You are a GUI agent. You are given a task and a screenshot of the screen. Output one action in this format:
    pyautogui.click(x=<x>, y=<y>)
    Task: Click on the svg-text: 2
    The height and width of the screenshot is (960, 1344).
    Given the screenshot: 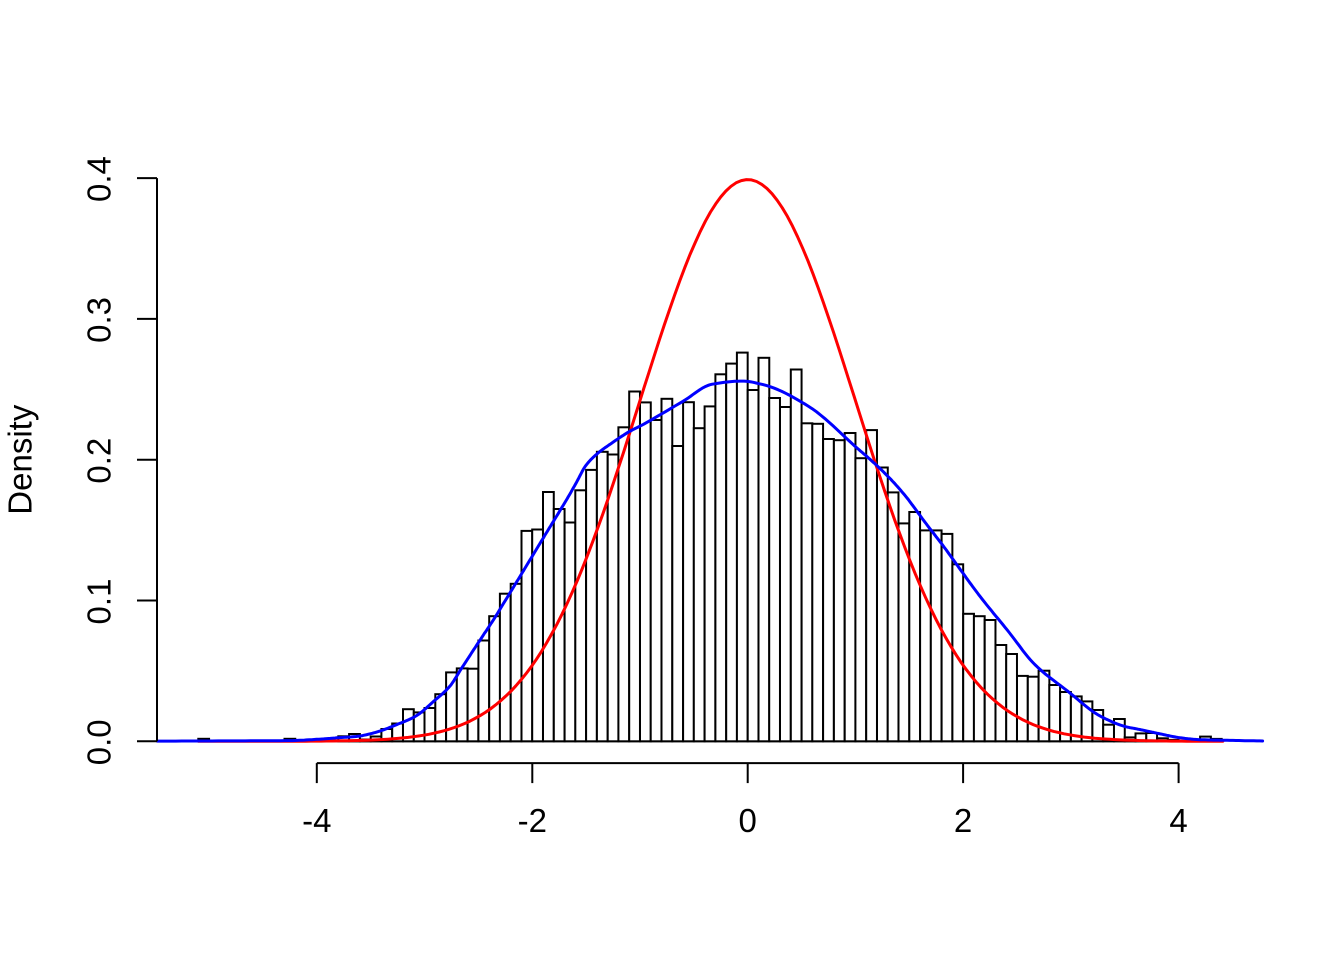 What is the action you would take?
    pyautogui.click(x=963, y=820)
    